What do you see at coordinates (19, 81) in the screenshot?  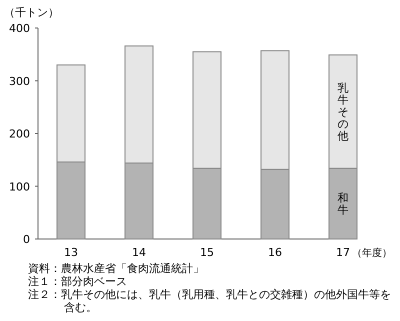 I see `y-tick-label: 300` at bounding box center [19, 81].